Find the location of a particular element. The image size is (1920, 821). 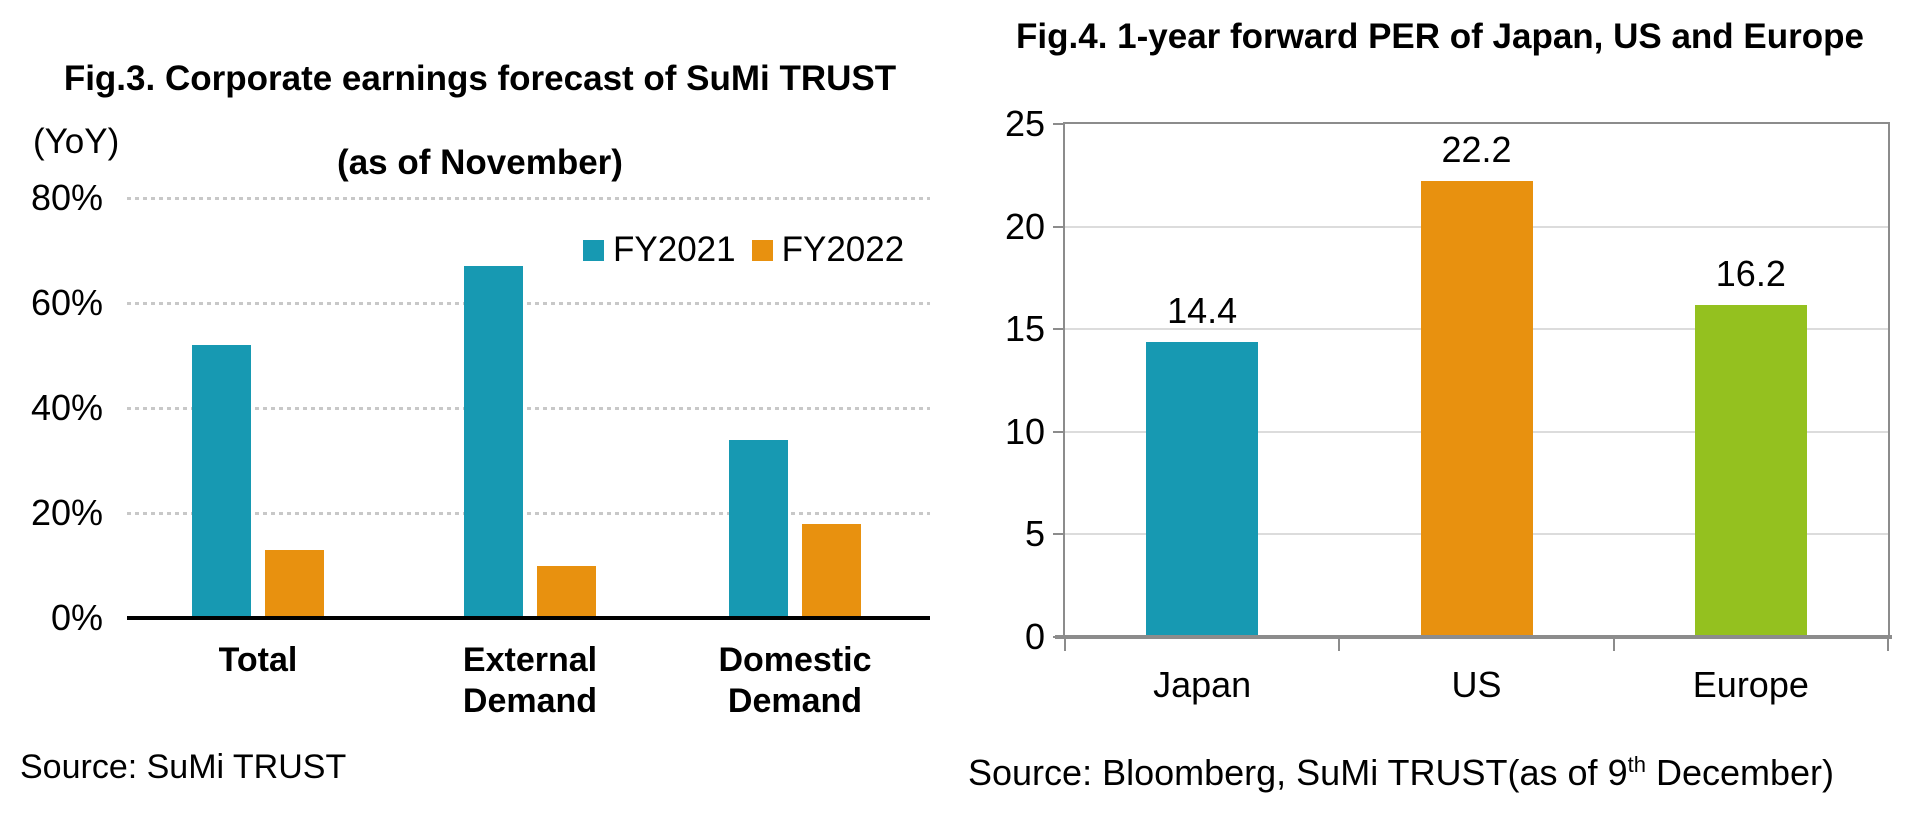

fig3-bar-fy2022-external-demand is located at coordinates (566, 591).